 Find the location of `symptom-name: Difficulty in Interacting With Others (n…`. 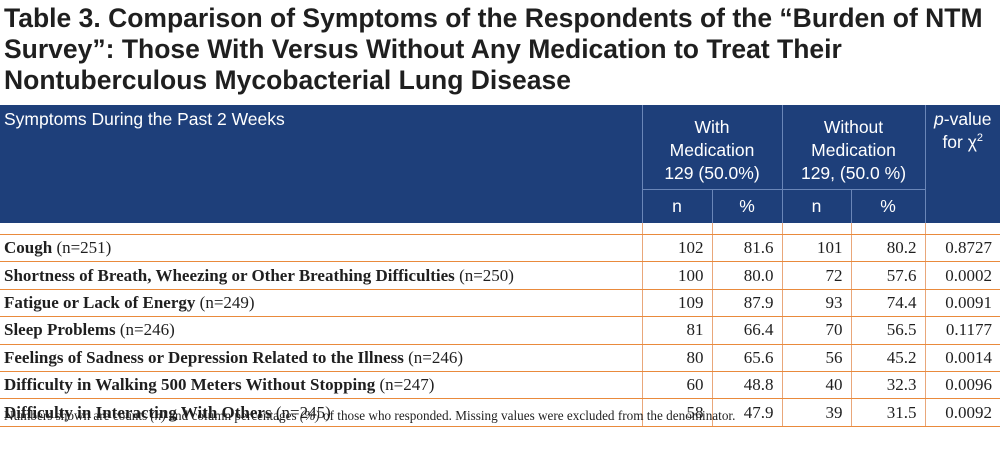

symptom-name: Difficulty in Interacting With Others (n… is located at coordinates (321, 412).